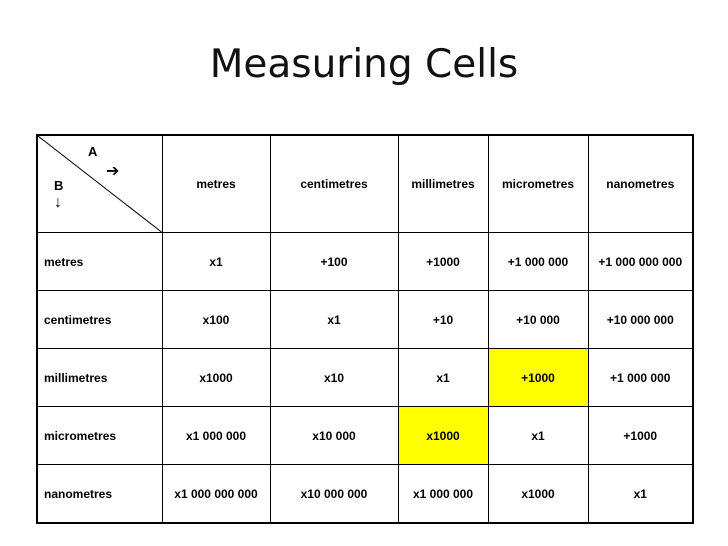  I want to click on highlighted-cell: +1000, so click(538, 377).